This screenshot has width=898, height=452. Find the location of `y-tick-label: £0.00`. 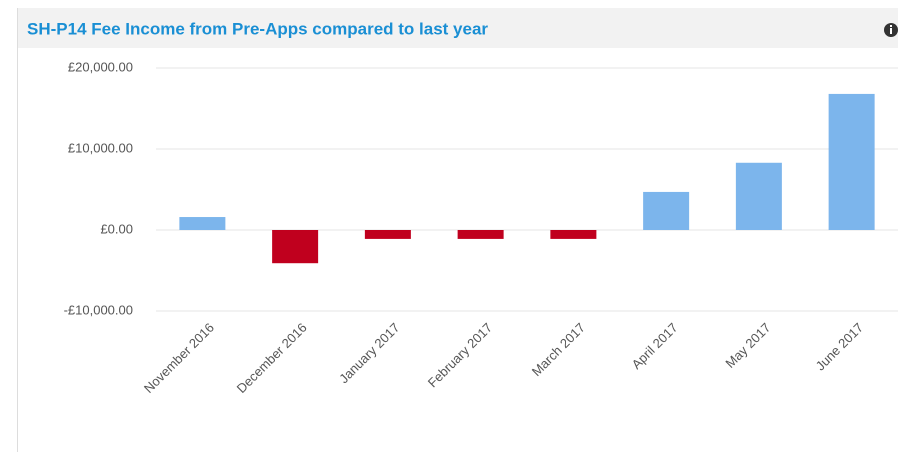

y-tick-label: £0.00 is located at coordinates (116, 228).